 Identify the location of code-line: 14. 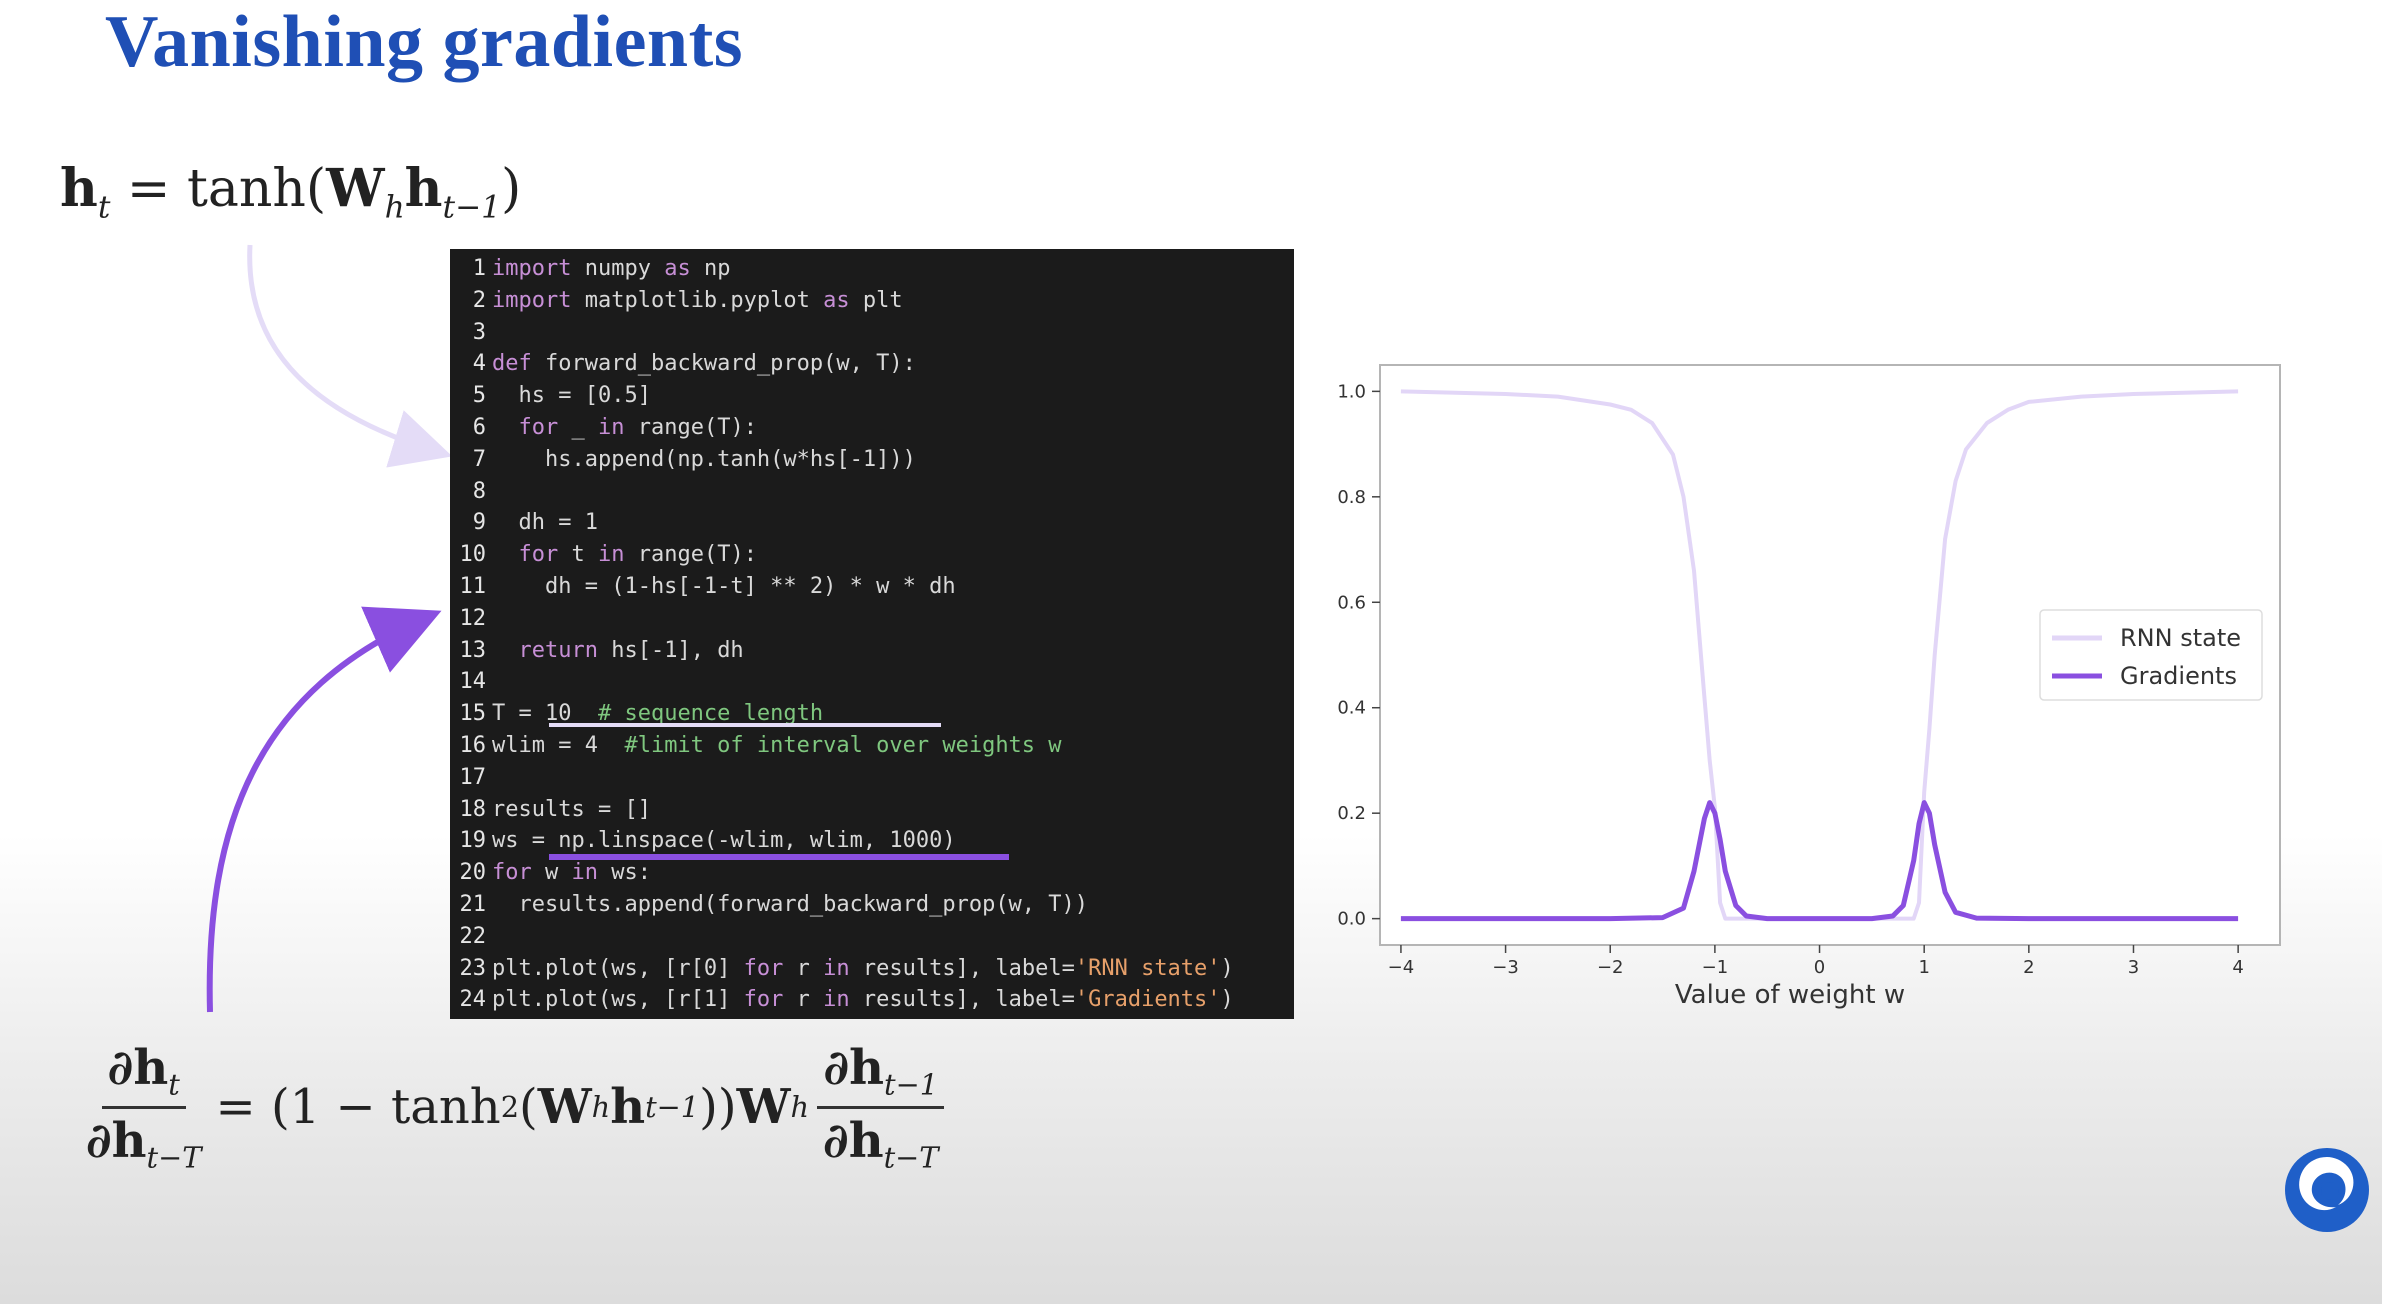
(471, 682).